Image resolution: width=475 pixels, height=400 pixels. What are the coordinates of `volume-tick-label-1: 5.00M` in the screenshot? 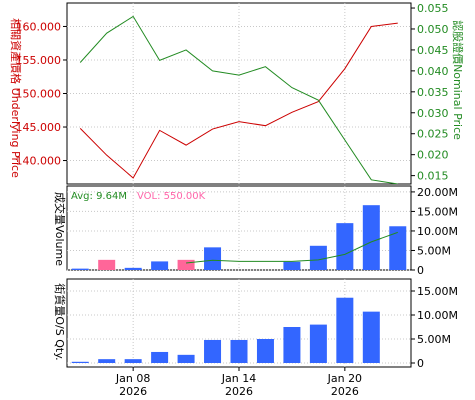 It's located at (434, 250).